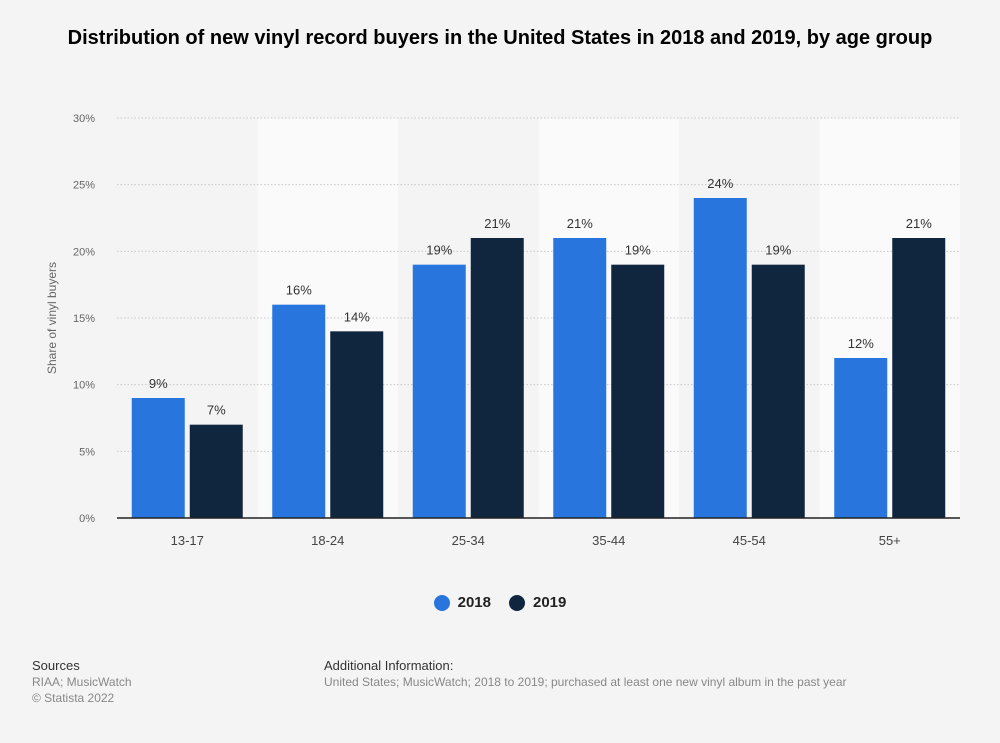  What do you see at coordinates (299, 290) in the screenshot?
I see `data-label: 16%` at bounding box center [299, 290].